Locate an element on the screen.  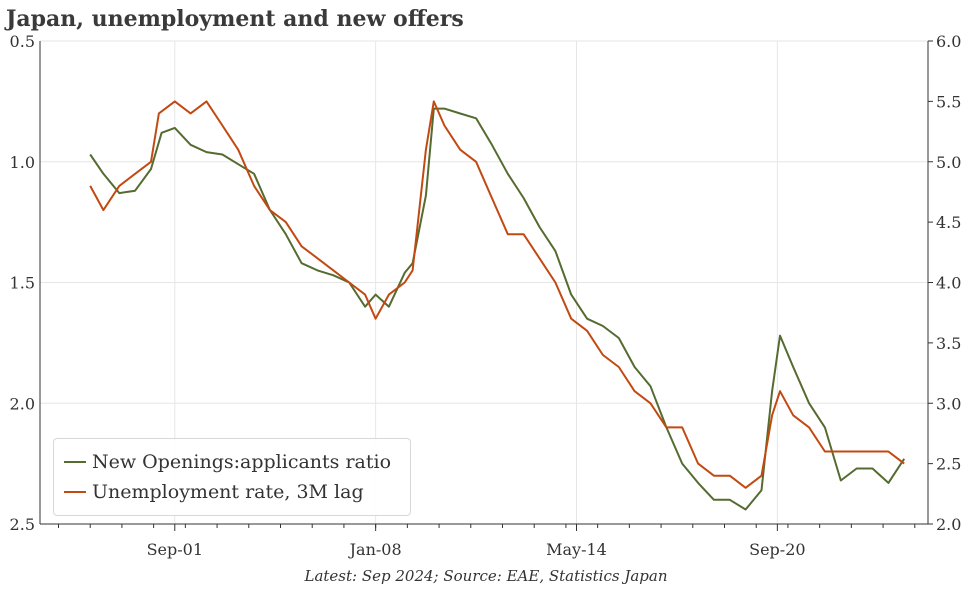
x-tick-label: Sep-01 is located at coordinates (175, 549).